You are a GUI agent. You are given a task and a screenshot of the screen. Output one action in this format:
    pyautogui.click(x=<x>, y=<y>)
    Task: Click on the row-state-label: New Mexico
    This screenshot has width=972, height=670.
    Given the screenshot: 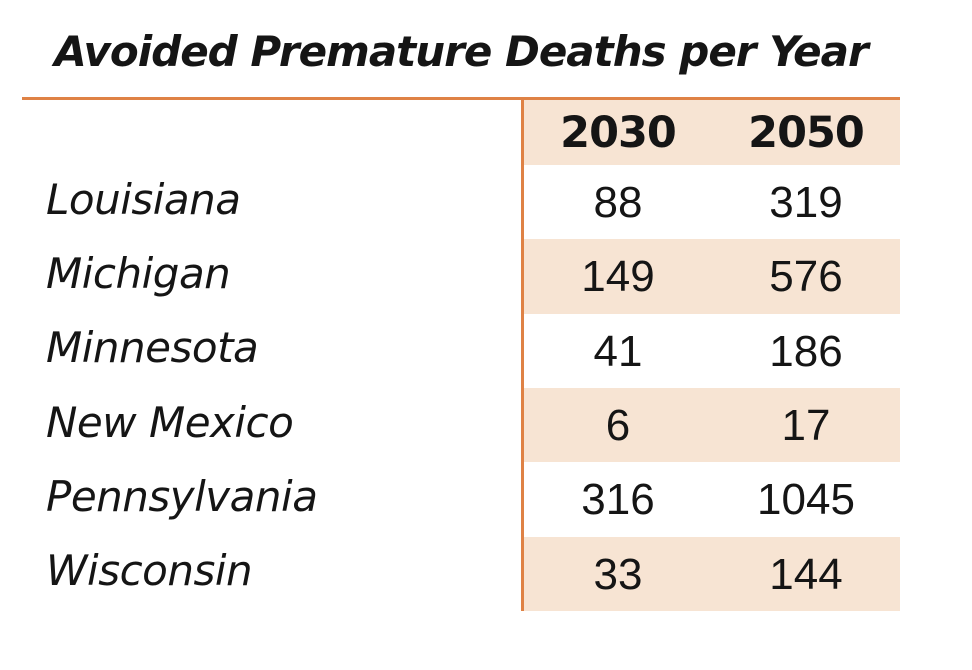 What is the action you would take?
    pyautogui.click(x=170, y=422)
    